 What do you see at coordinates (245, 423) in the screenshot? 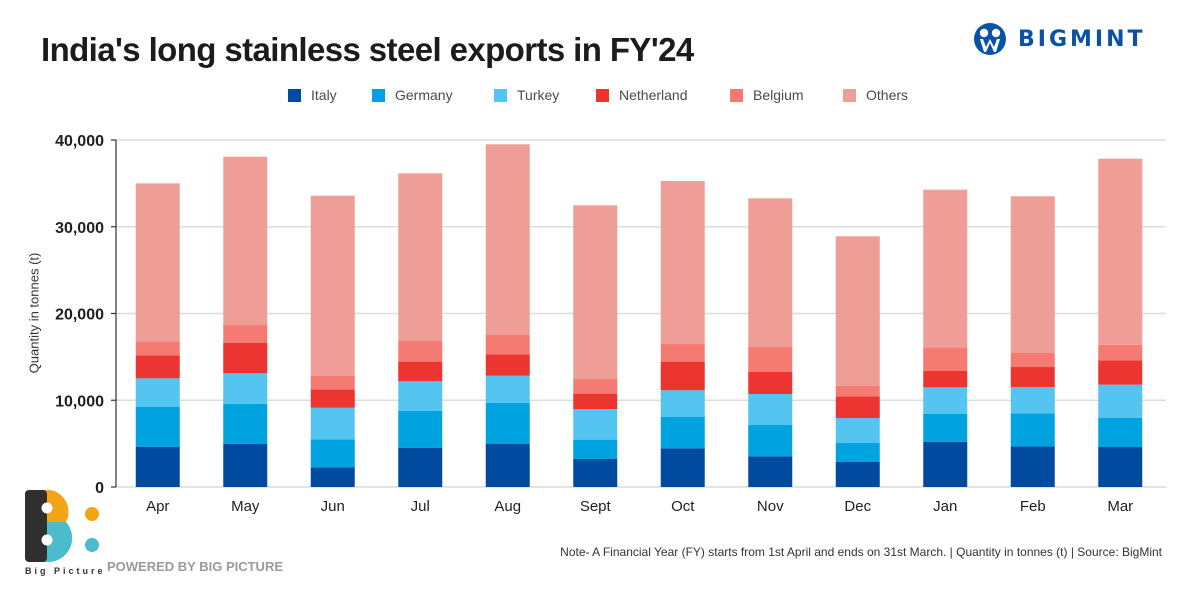
I see `bar-segment-germany-may` at bounding box center [245, 423].